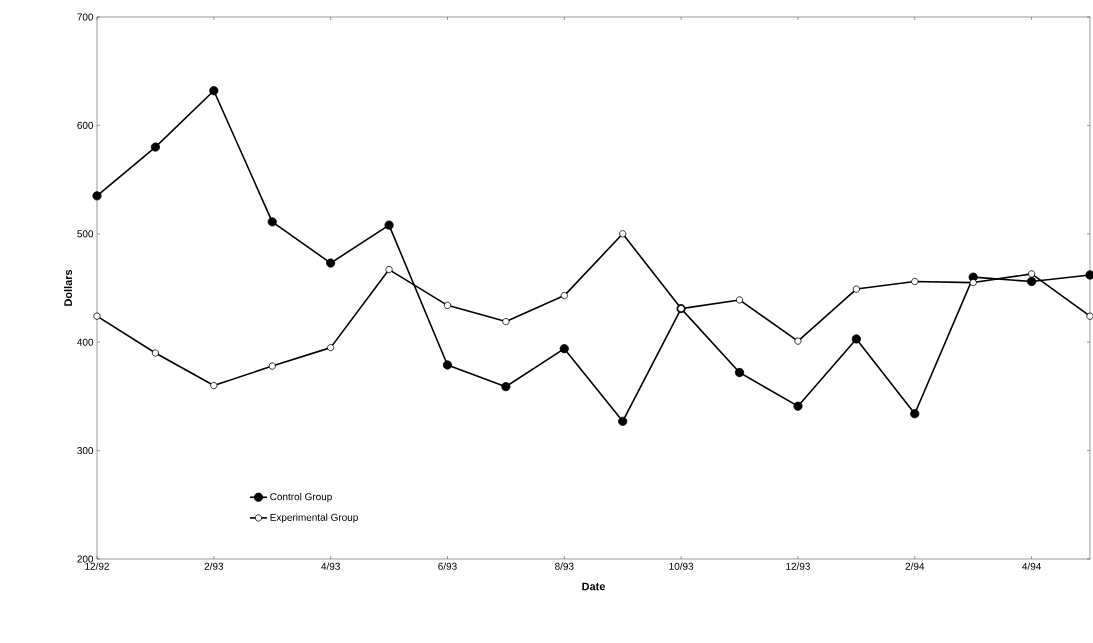 The height and width of the screenshot is (643, 1093). I want to click on x-tick-label: 2/94, so click(915, 566).